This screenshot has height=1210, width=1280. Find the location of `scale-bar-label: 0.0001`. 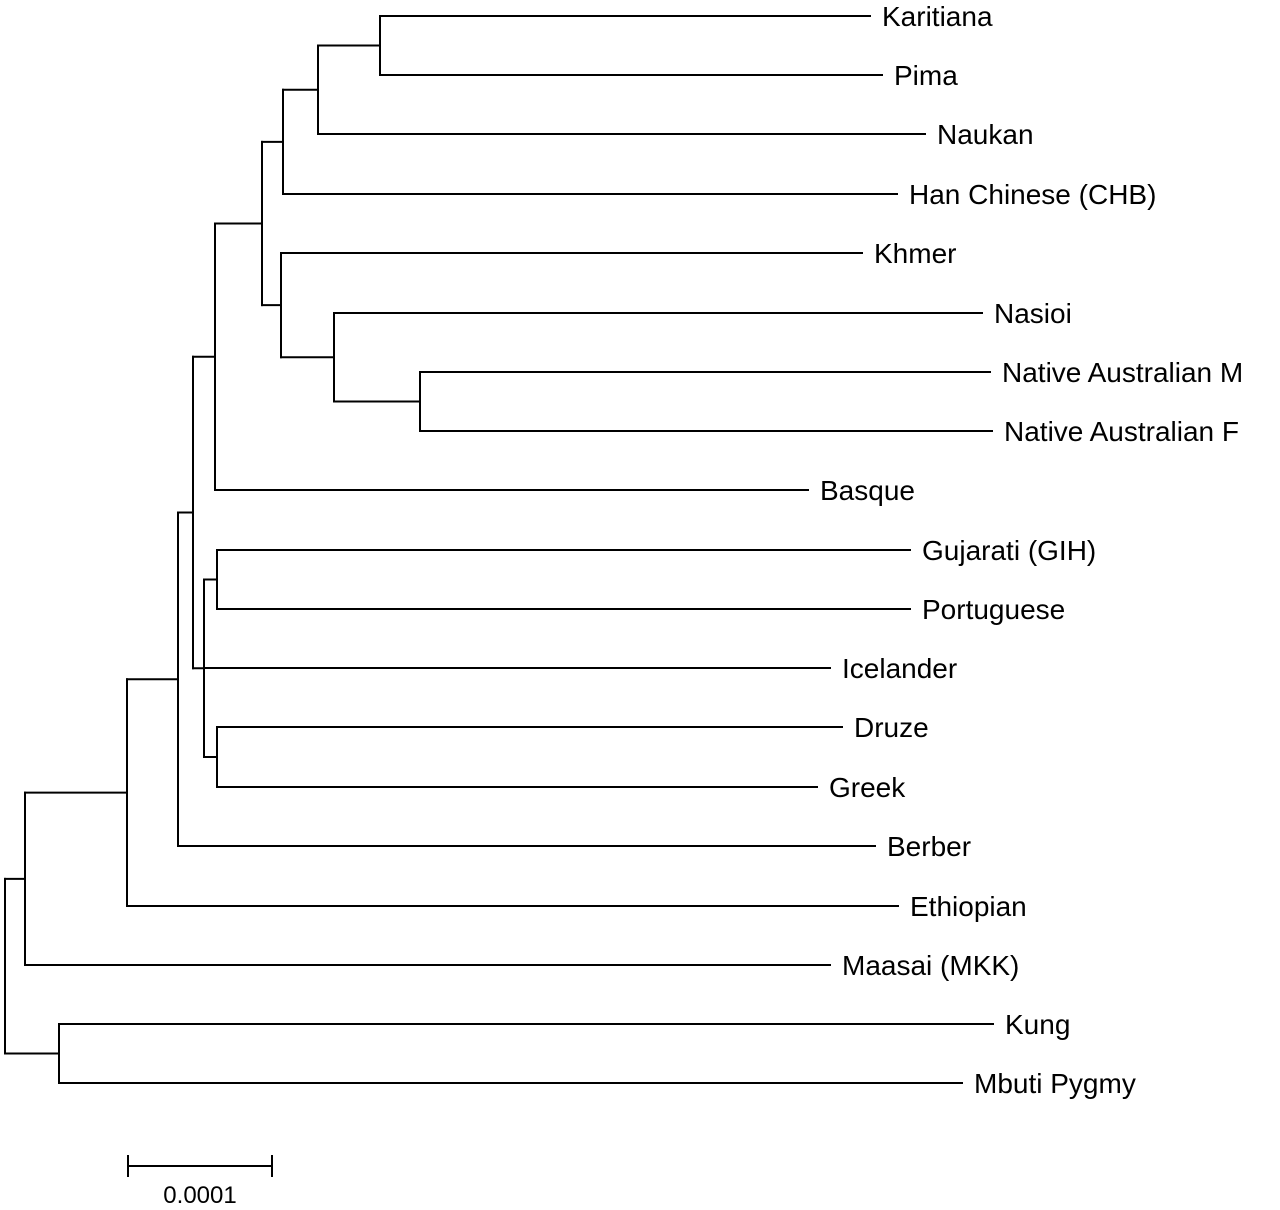

scale-bar-label: 0.0001 is located at coordinates (199, 1195).